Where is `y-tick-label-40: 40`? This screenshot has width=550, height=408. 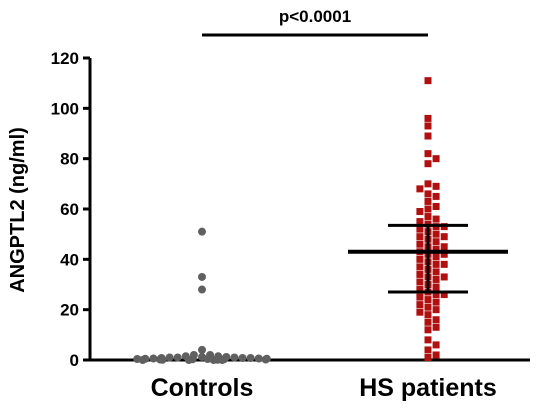
y-tick-label-40: 40 is located at coordinates (69, 259).